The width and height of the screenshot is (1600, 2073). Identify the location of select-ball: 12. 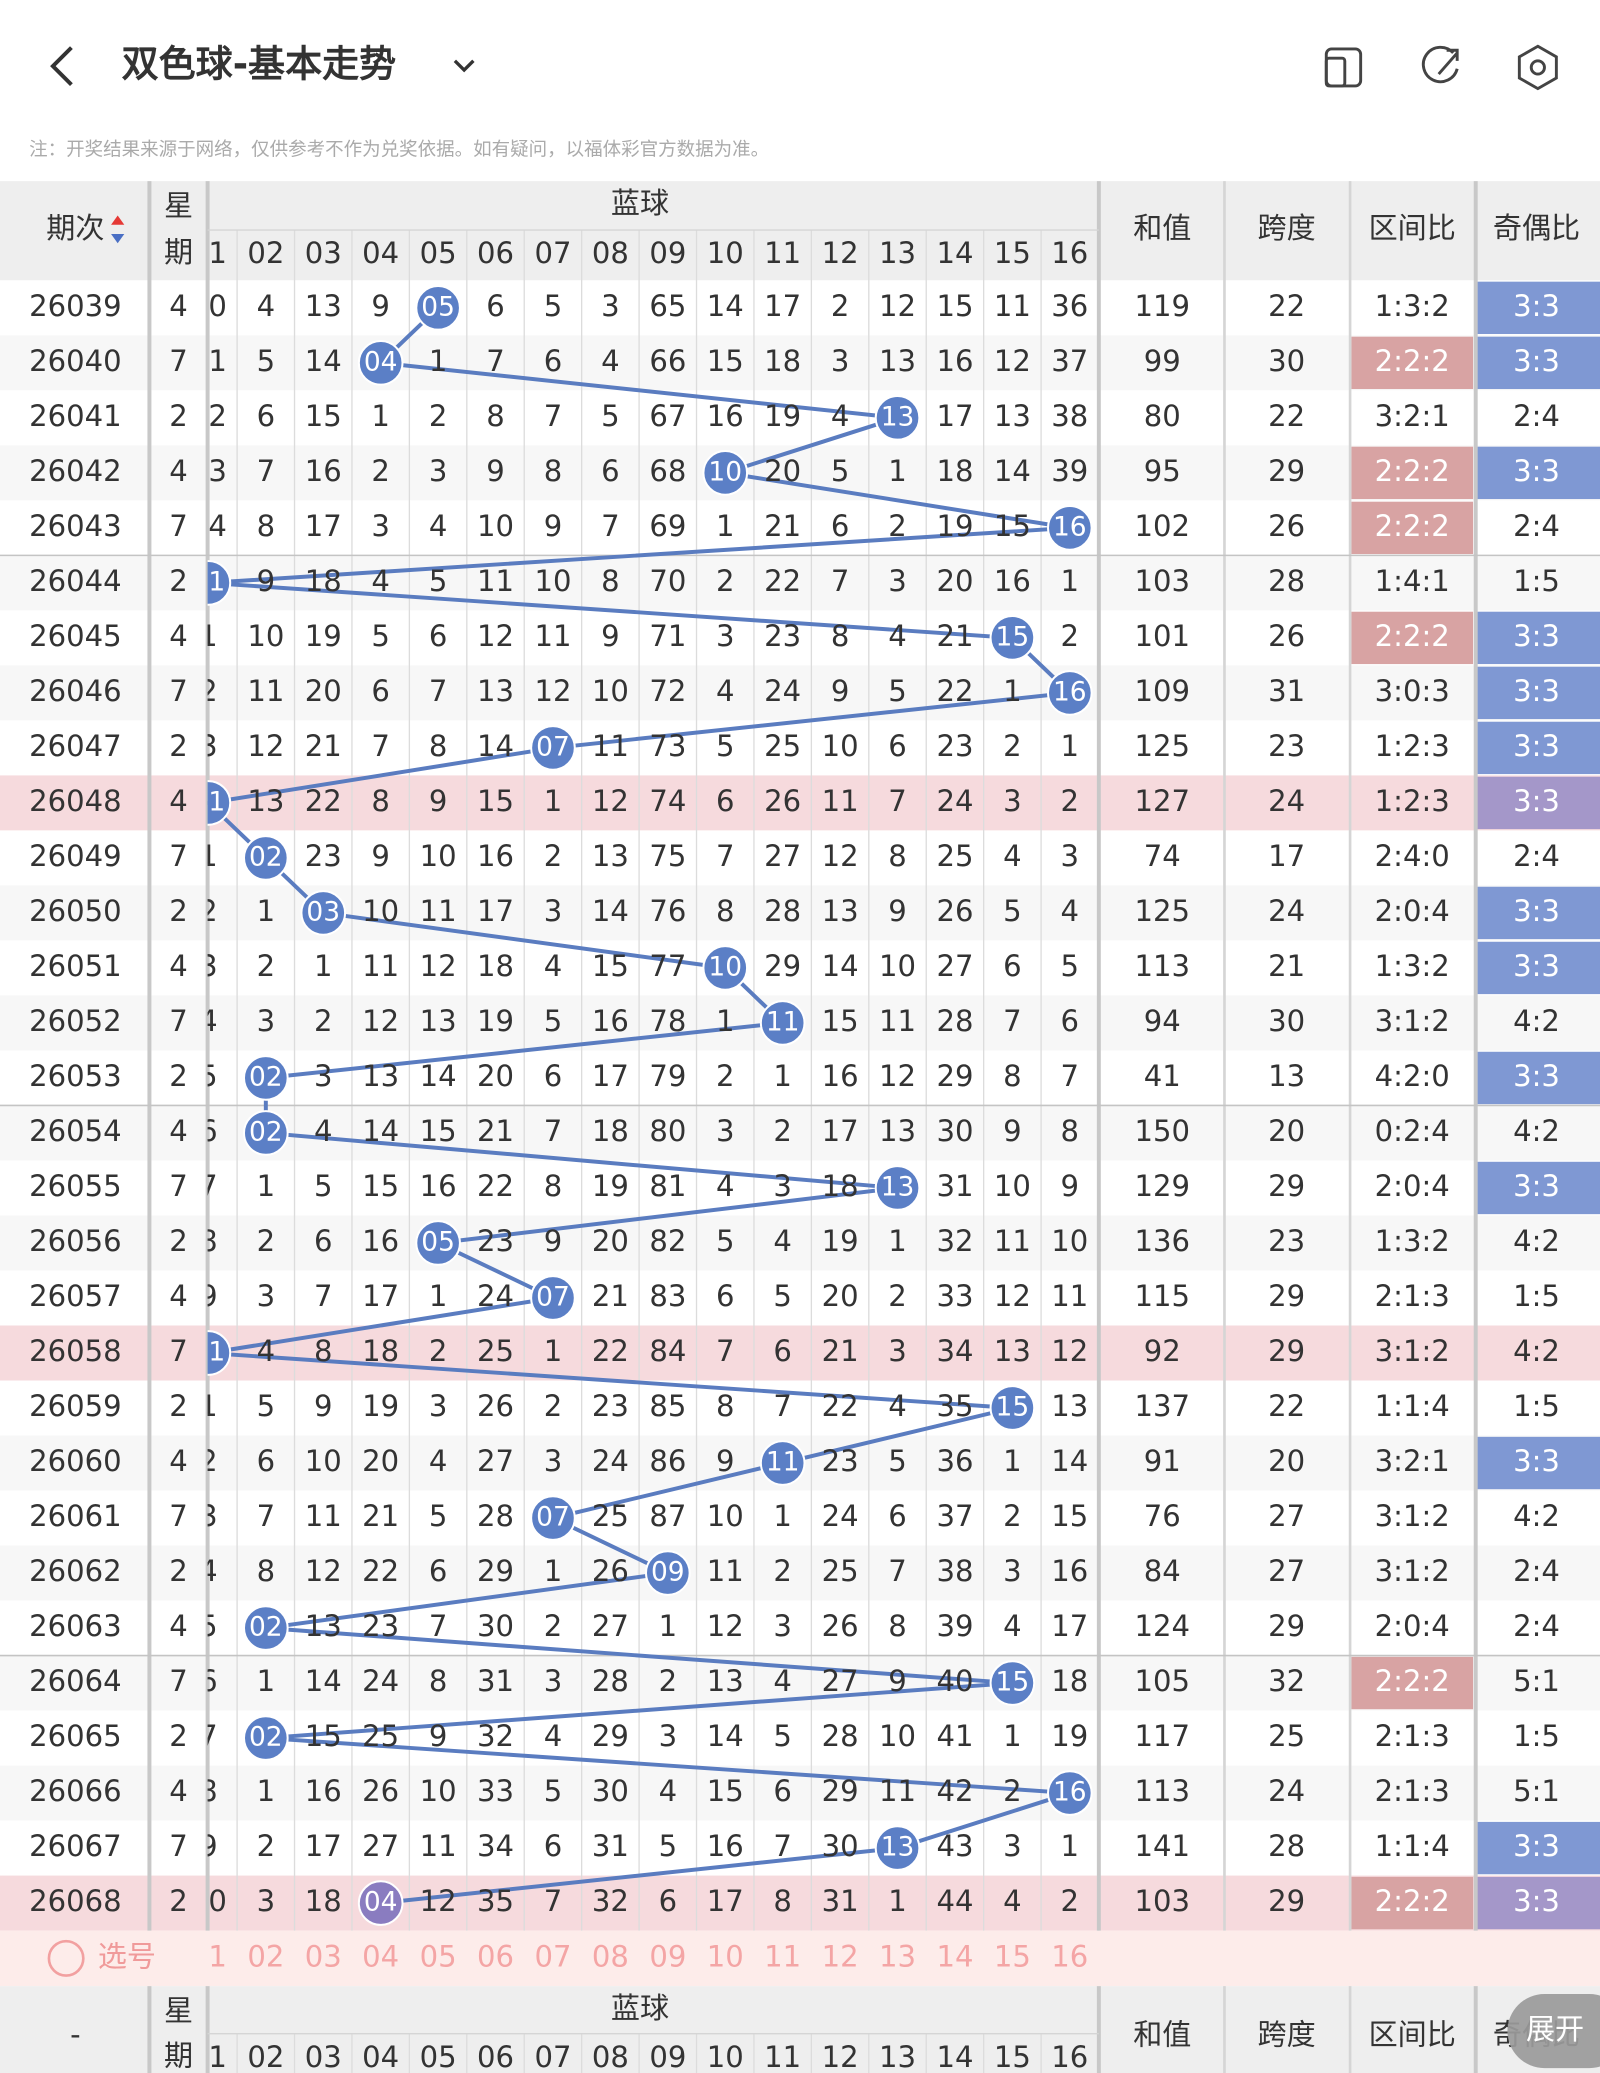
(840, 1956).